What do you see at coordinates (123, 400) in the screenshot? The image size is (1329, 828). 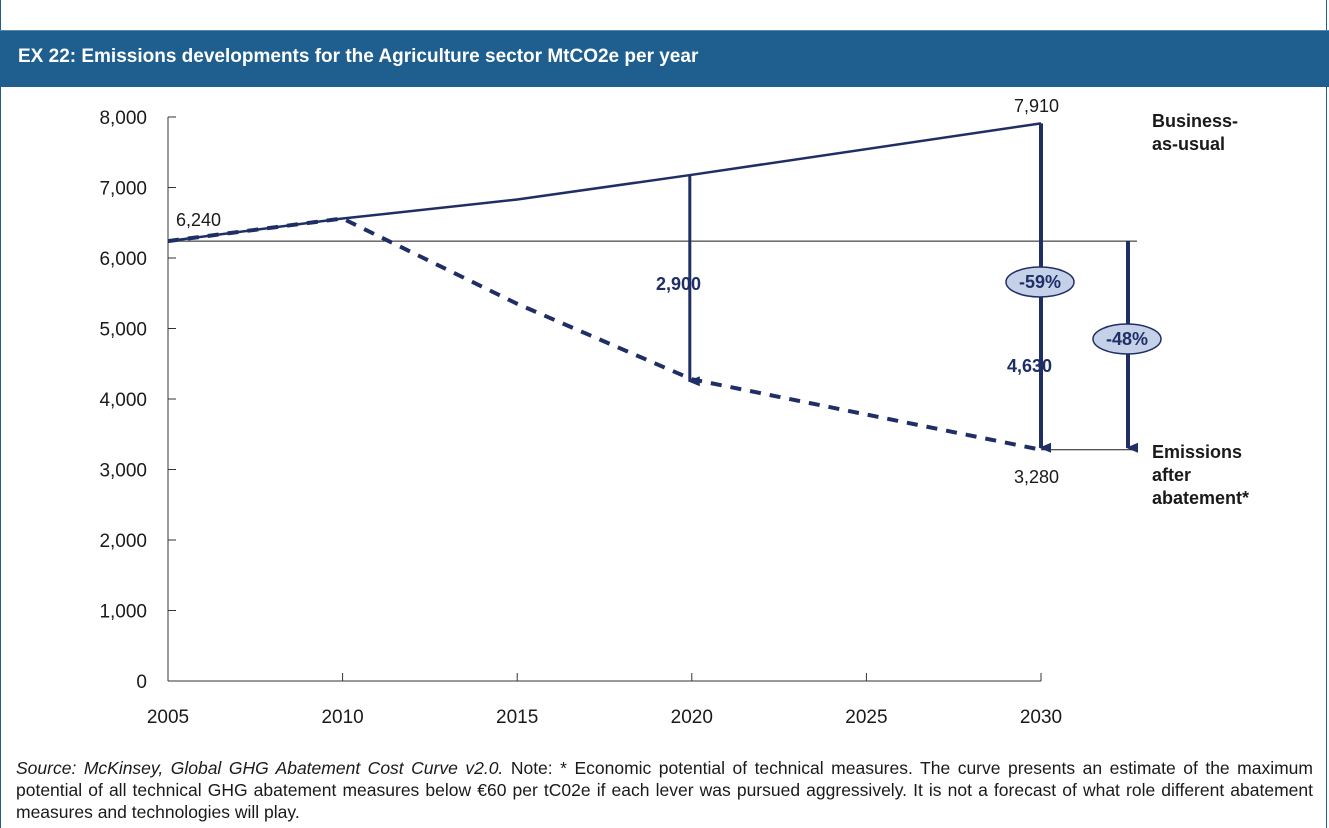 I see `y-tick-label: 4,000` at bounding box center [123, 400].